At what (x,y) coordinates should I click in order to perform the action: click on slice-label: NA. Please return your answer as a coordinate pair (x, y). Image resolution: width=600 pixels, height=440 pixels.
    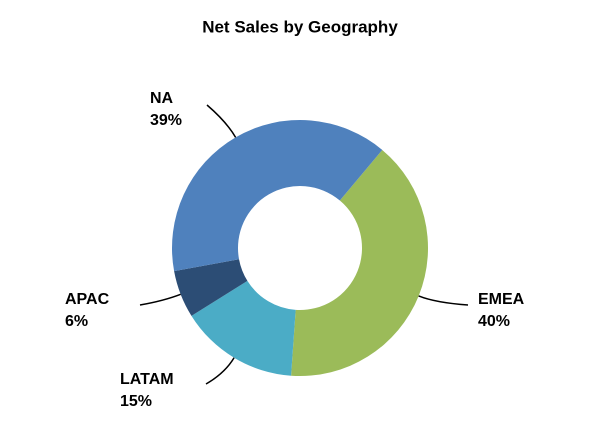
    Looking at the image, I should click on (162, 98).